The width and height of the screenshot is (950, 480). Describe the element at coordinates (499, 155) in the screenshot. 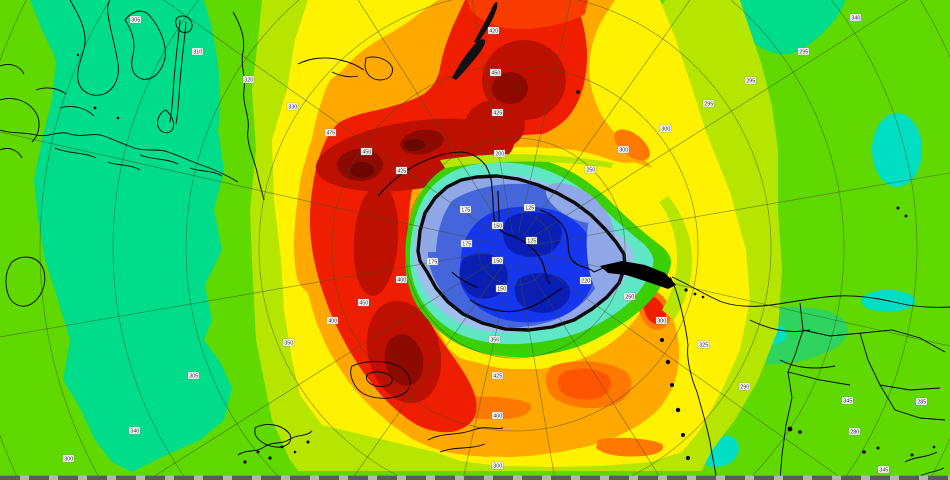

I see `svg-text: 200` at that location.